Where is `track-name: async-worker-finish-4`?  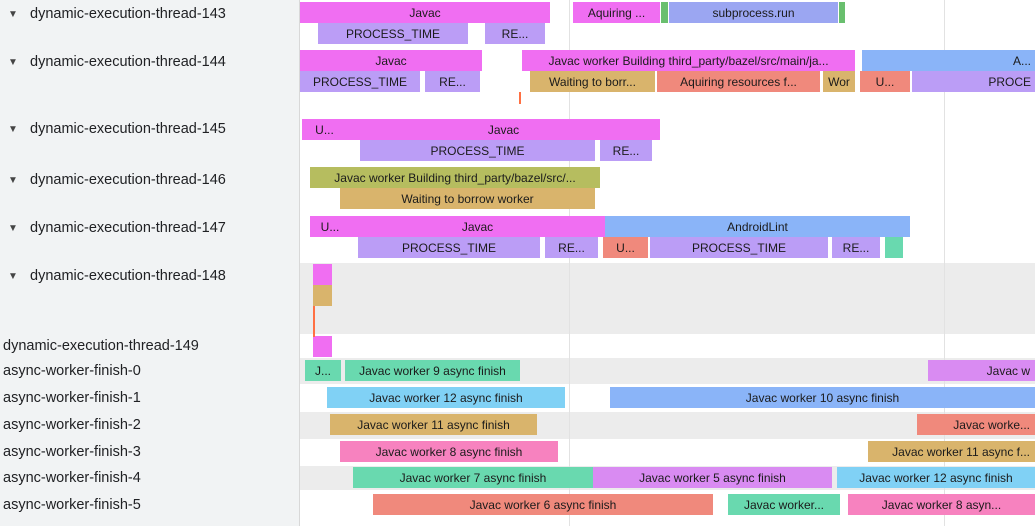 track-name: async-worker-finish-4 is located at coordinates (72, 478).